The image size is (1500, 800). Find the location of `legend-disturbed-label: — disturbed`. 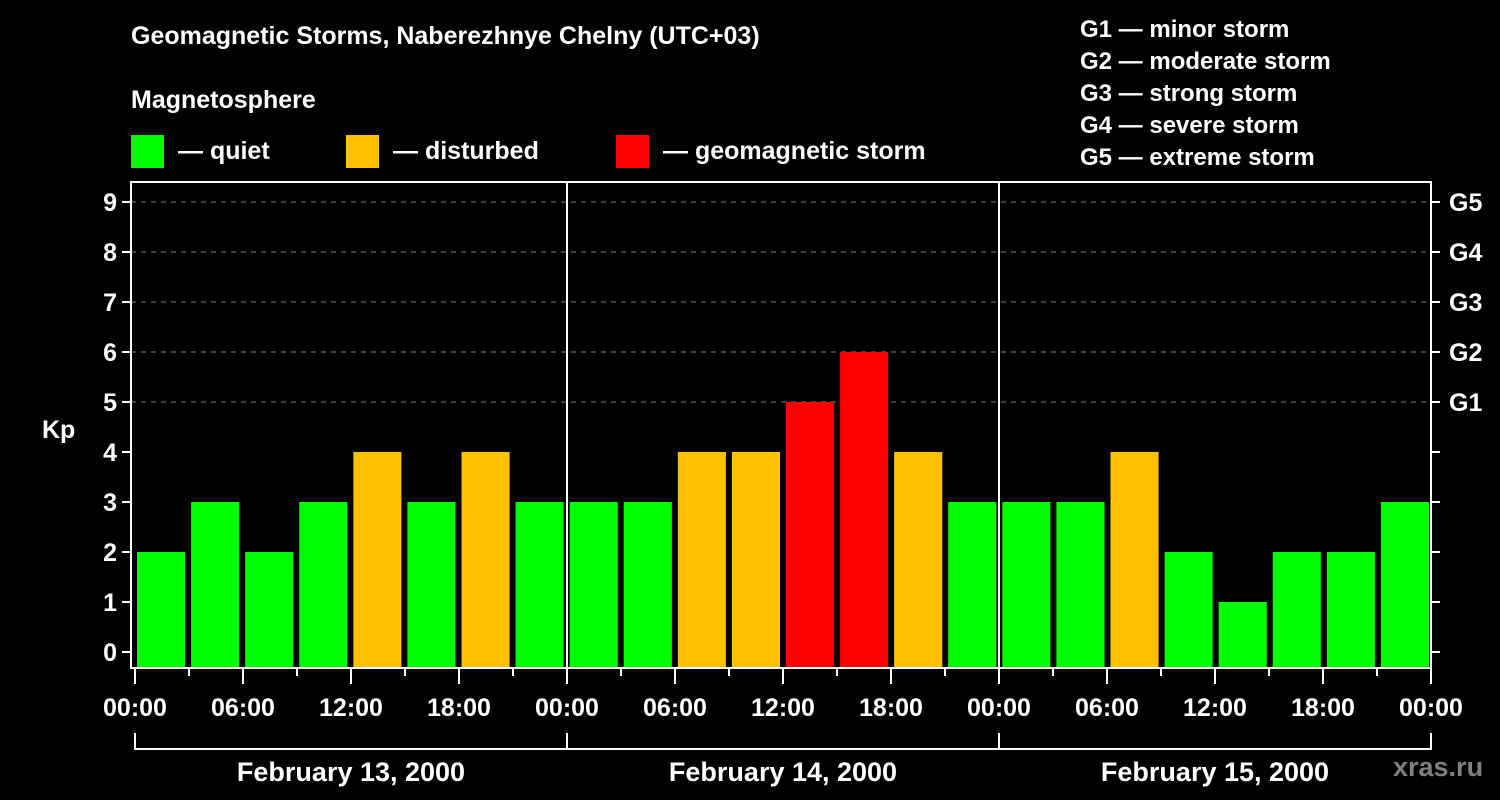

legend-disturbed-label: — disturbed is located at coordinates (466, 150).